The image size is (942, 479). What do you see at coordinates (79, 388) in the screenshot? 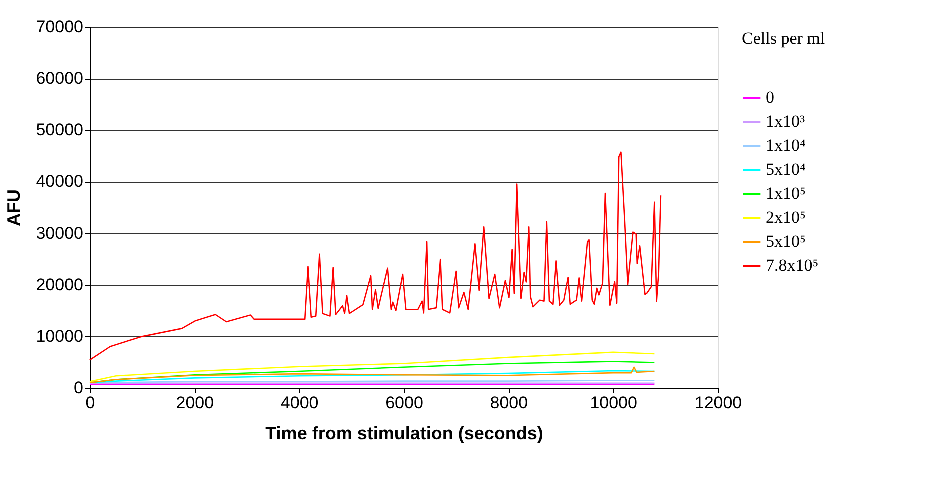
I see `y-tick-label: 0` at bounding box center [79, 388].